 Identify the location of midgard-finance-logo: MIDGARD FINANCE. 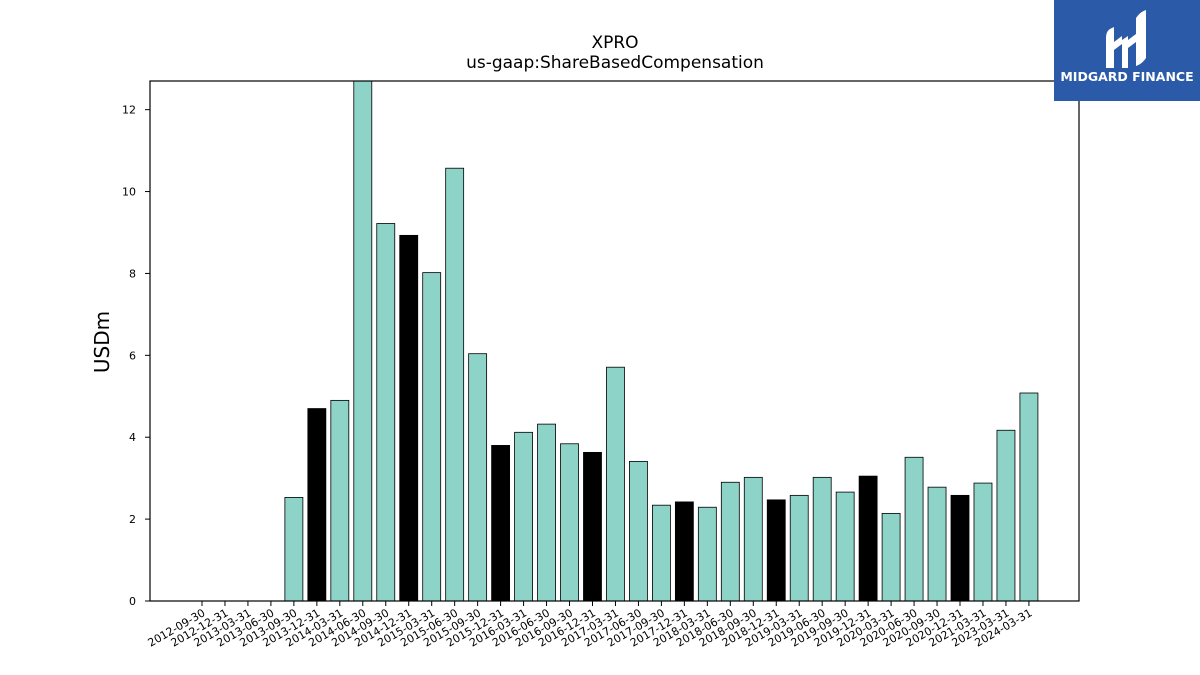
(1127, 50).